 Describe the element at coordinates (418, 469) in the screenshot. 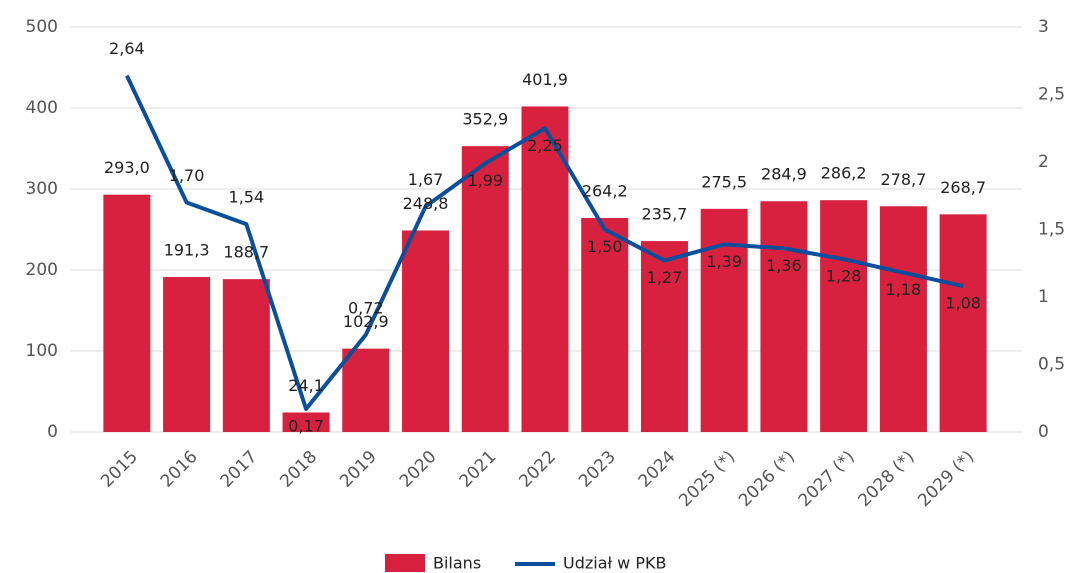

I see `x-tick-label: 2020` at that location.